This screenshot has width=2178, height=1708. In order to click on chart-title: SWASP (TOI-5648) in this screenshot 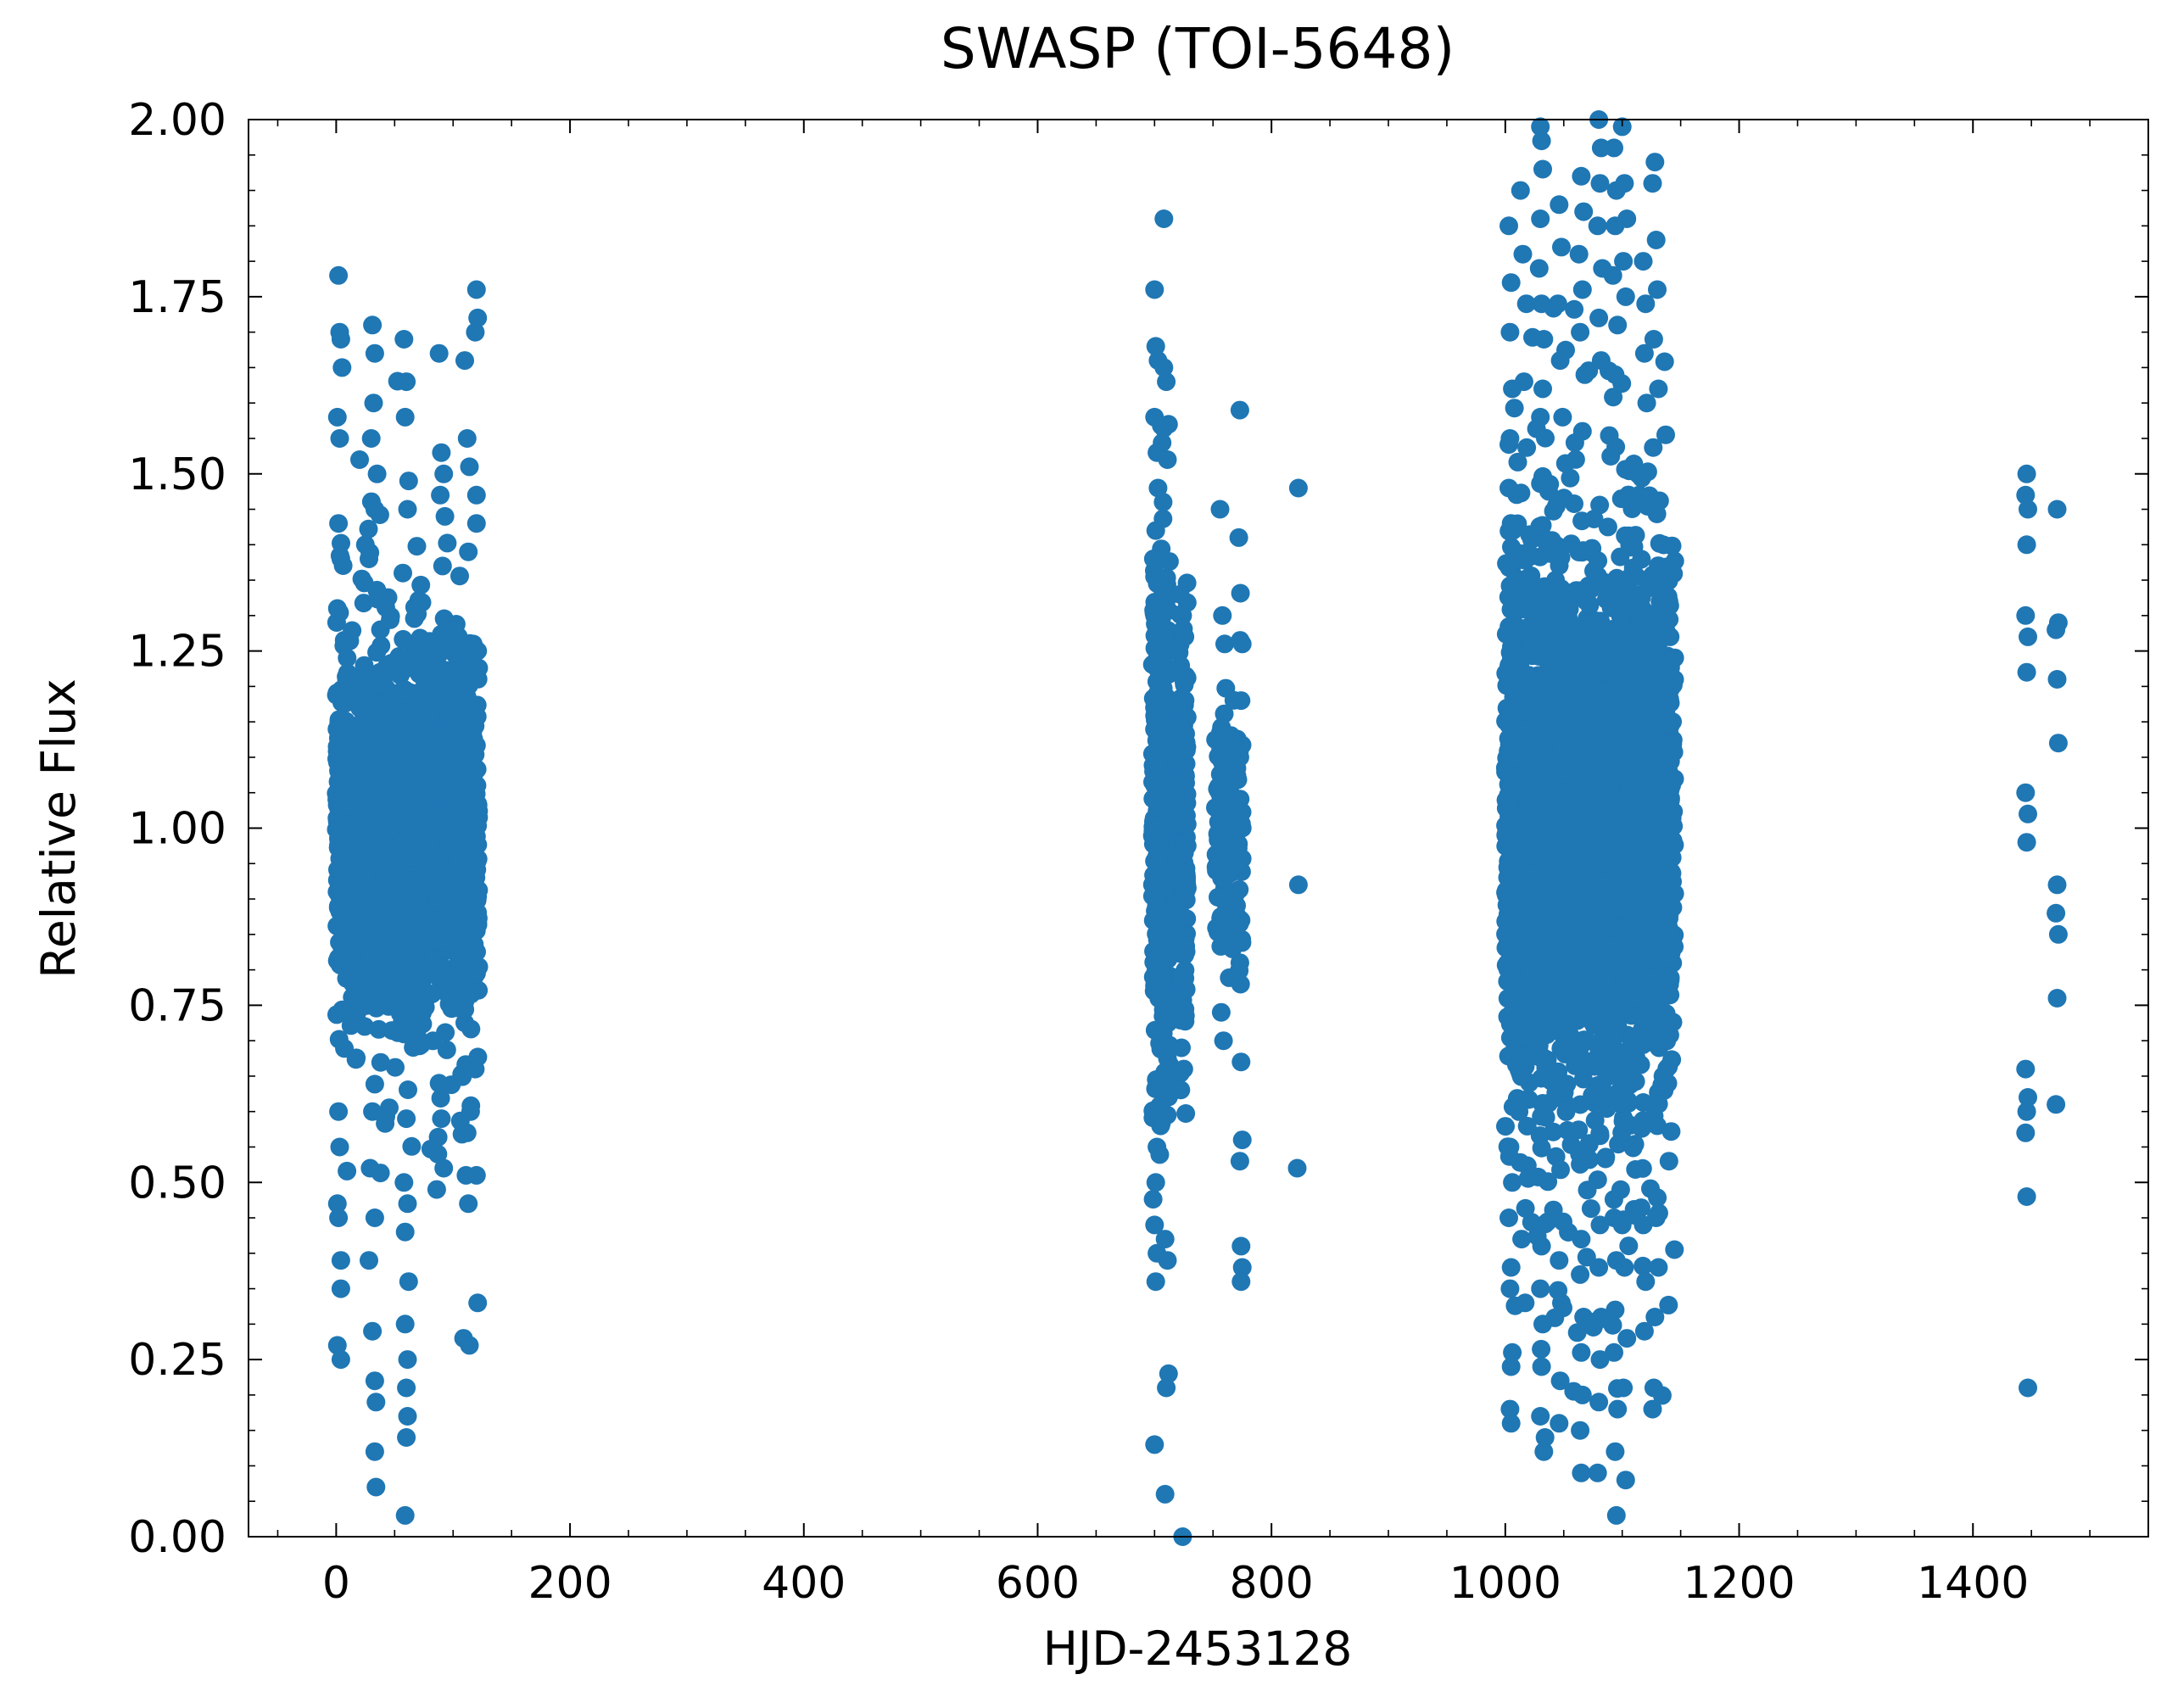, I will do `click(1198, 48)`.